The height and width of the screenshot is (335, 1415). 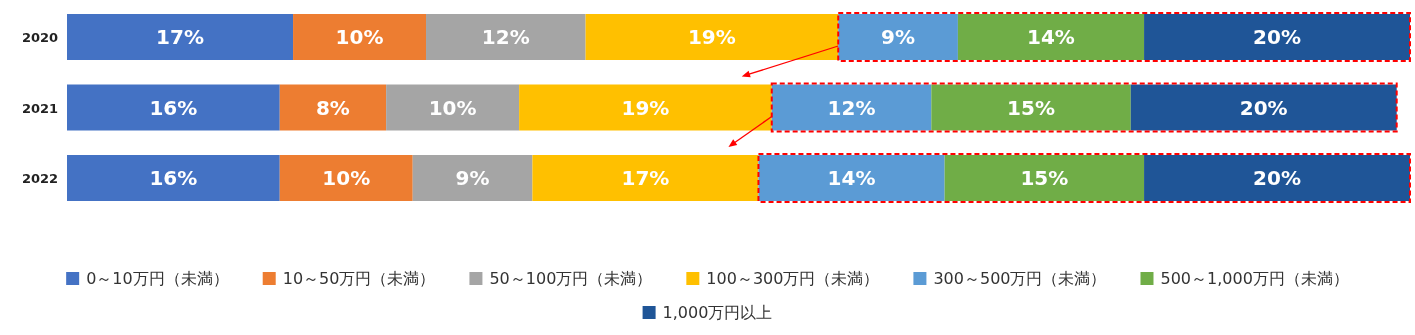 I want to click on legend-label: 500～1,000万円（未満）, so click(x=1254, y=278).